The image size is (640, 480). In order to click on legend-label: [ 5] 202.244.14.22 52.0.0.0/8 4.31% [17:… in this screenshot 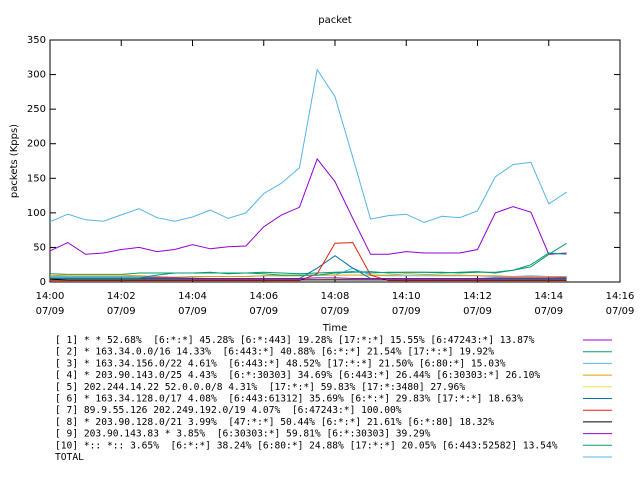, I will do `click(260, 387)`.